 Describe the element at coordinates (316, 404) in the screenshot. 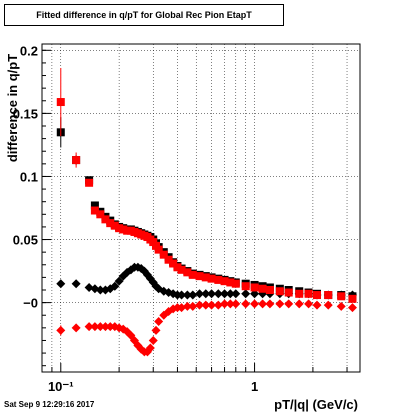

I see `x-axis-label: pT/|q| (GeV/c)` at that location.